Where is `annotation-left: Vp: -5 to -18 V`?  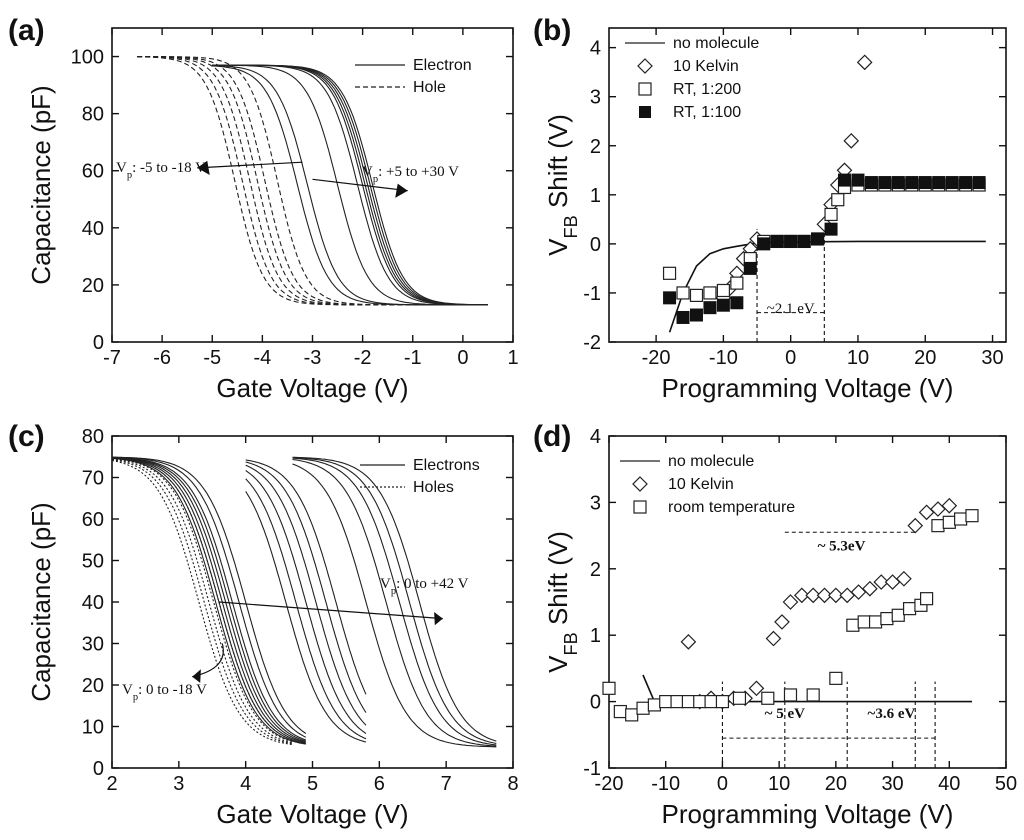 annotation-left: Vp: -5 to -18 V is located at coordinates (161, 170).